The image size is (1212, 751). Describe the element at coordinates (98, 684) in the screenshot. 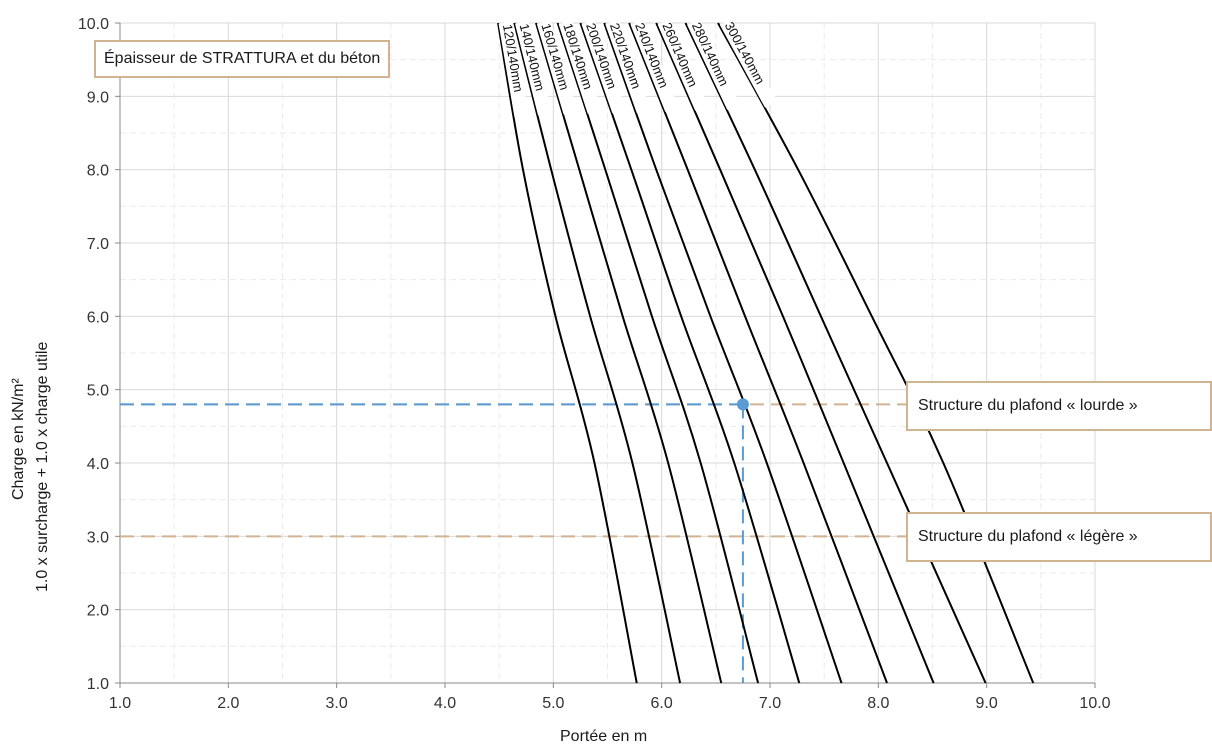

I see `y-tick-label: 1.0` at that location.